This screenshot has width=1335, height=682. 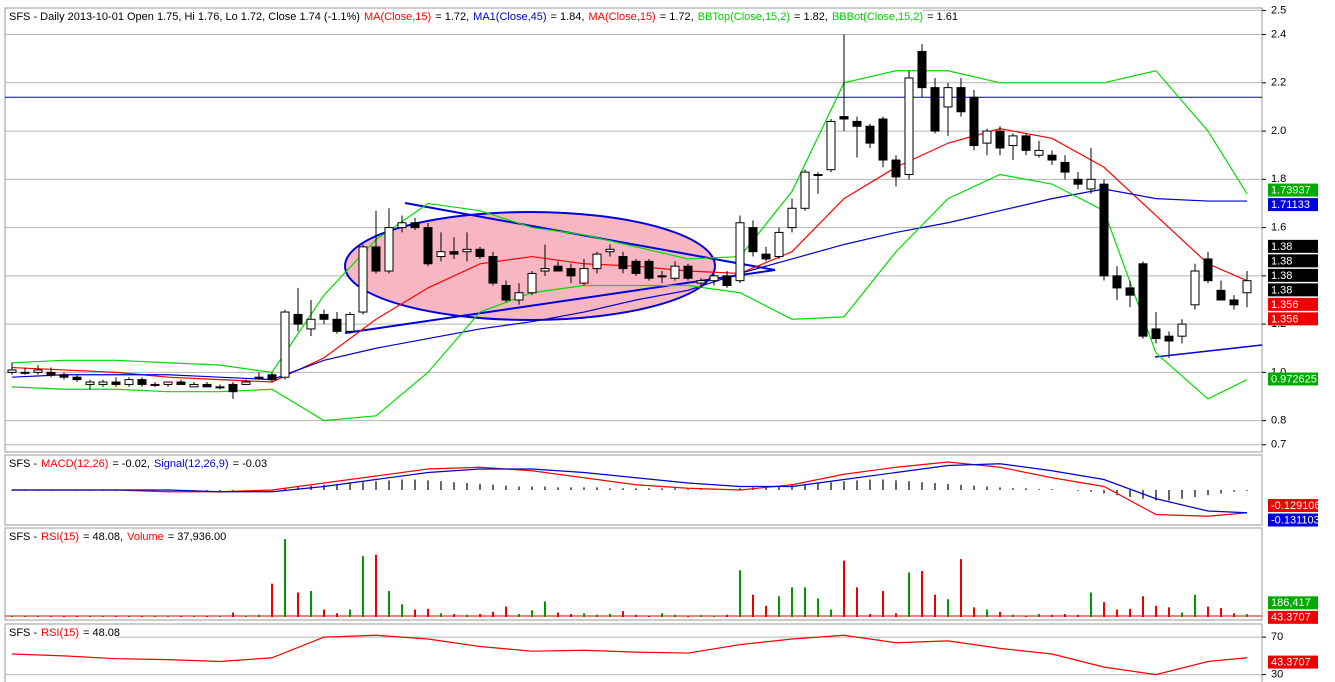 What do you see at coordinates (250, 464) in the screenshot?
I see `legend-value: = -0.03` at bounding box center [250, 464].